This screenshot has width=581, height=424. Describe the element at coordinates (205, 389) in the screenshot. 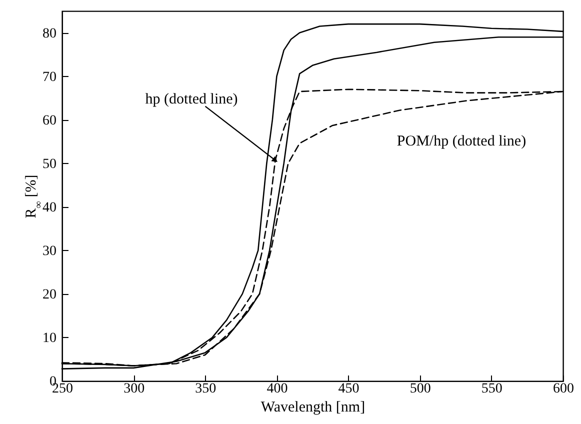

I see `x-tick-label: 350` at that location.